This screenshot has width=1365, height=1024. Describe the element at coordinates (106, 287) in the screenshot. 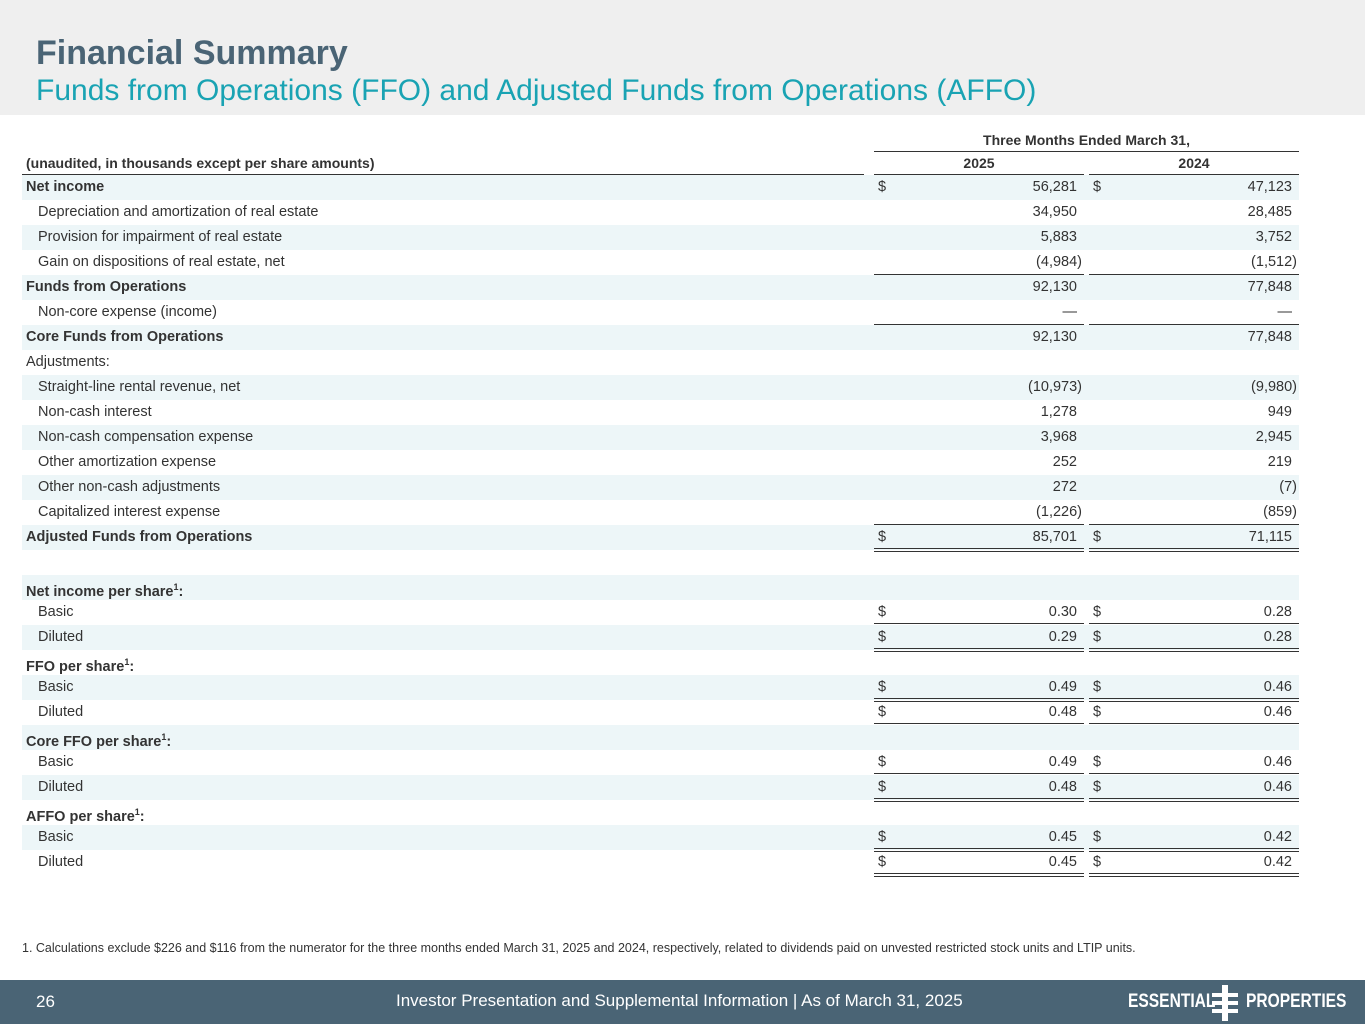

I see `row-label: Funds from Operations` at that location.